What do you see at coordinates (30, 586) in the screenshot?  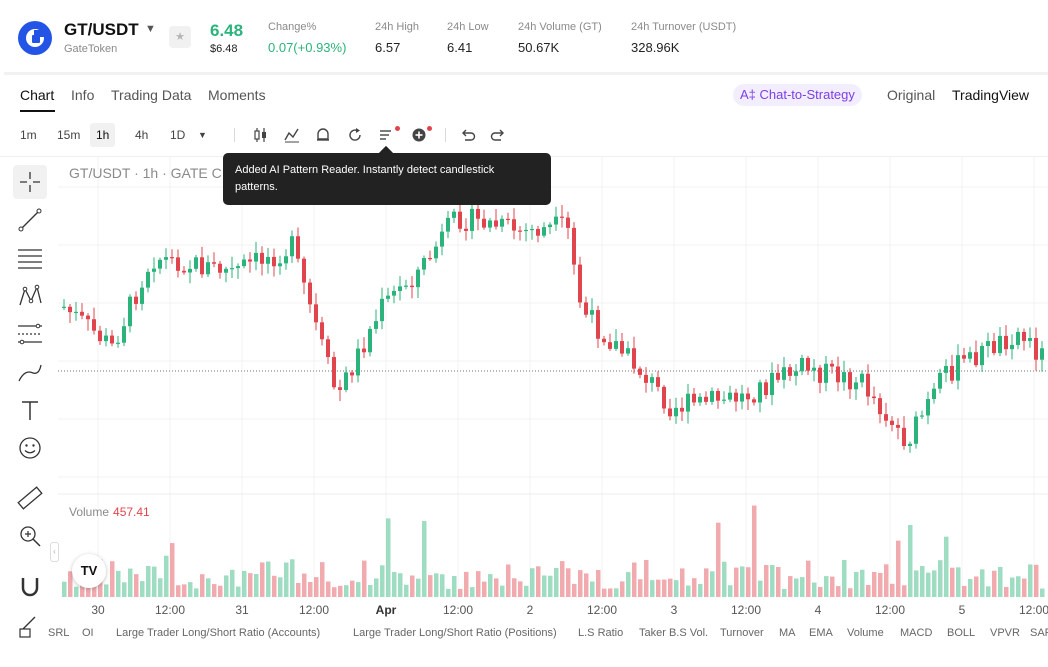 I see `magnet-icon` at bounding box center [30, 586].